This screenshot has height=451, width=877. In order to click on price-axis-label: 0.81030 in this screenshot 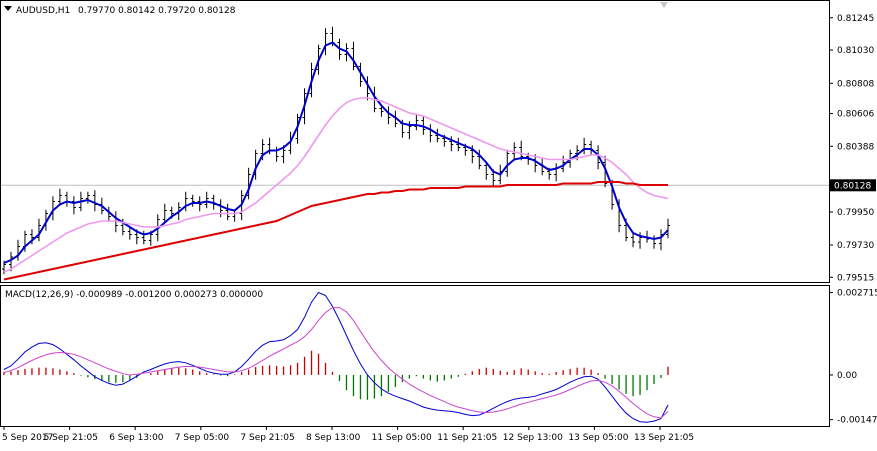, I will do `click(855, 51)`.